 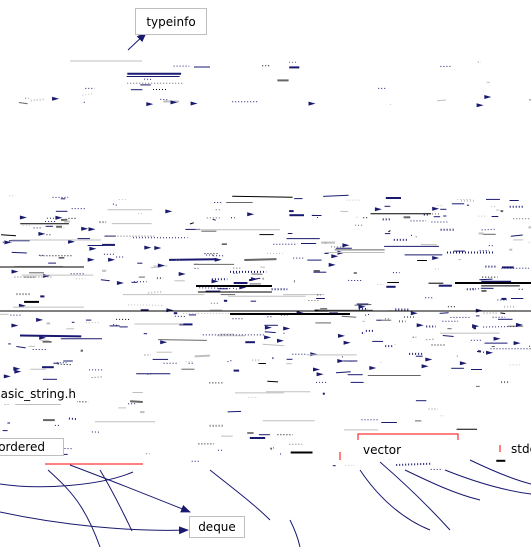 I want to click on node-deque: deque, so click(x=217, y=527).